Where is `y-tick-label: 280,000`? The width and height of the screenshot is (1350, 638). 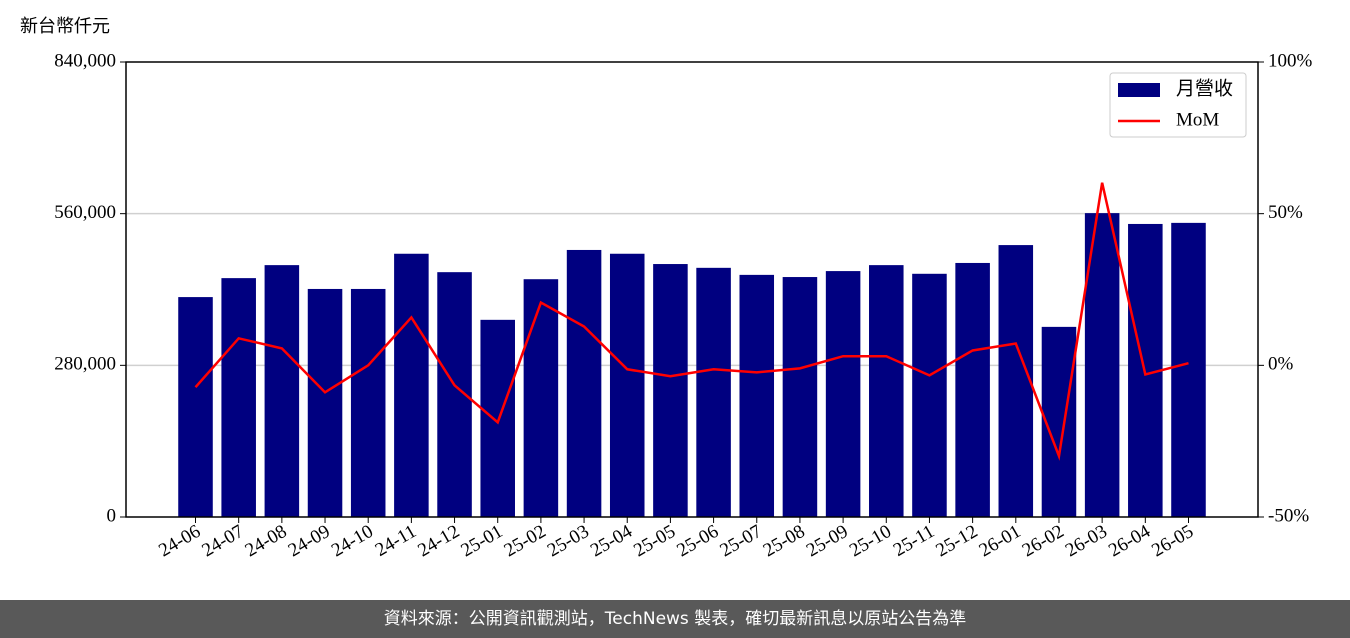 y-tick-label: 280,000 is located at coordinates (85, 364).